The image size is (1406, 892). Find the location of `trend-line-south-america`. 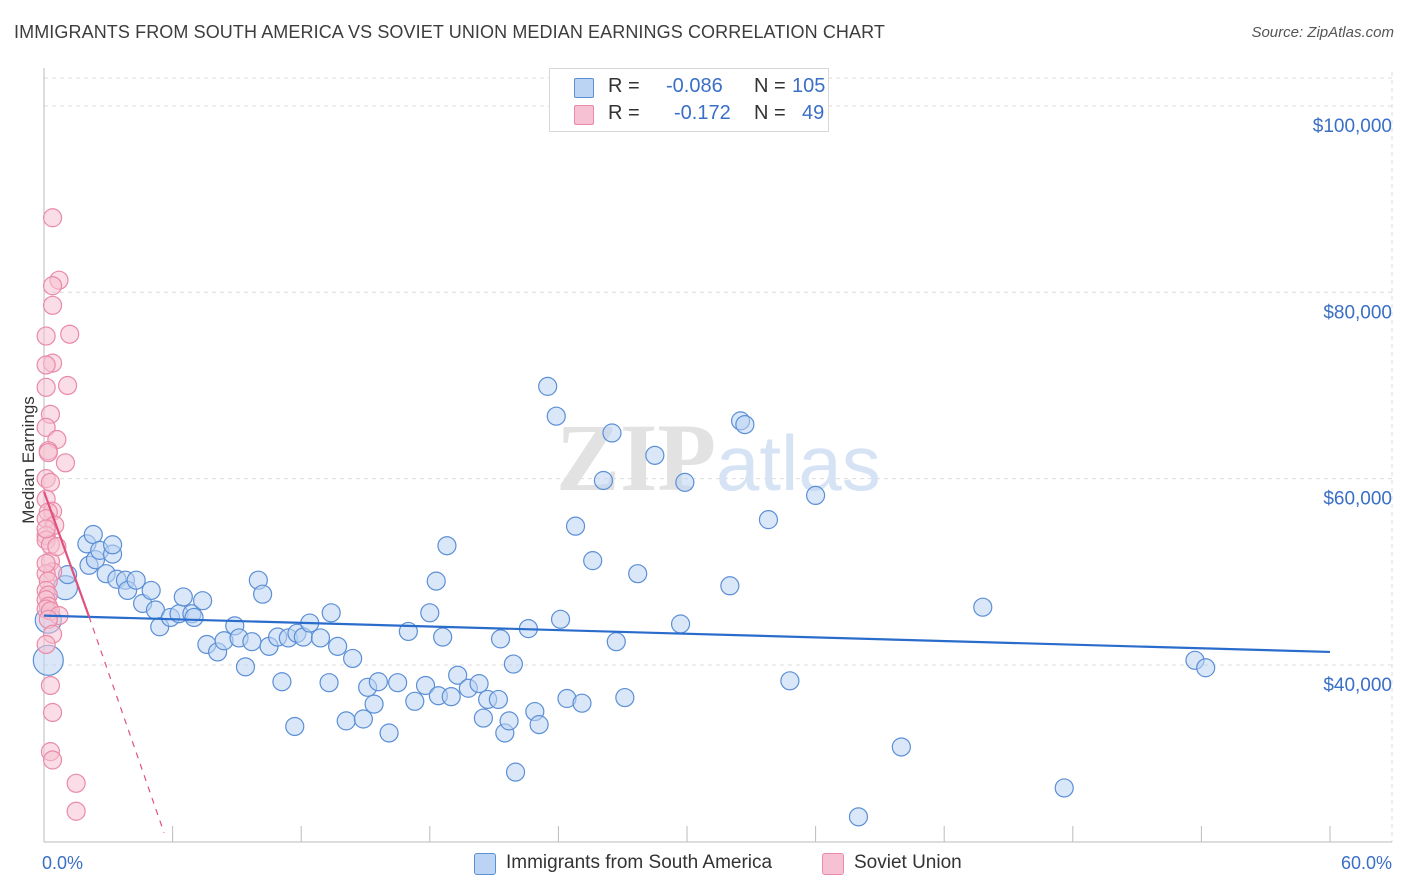

trend-line-south-america is located at coordinates (687, 634).